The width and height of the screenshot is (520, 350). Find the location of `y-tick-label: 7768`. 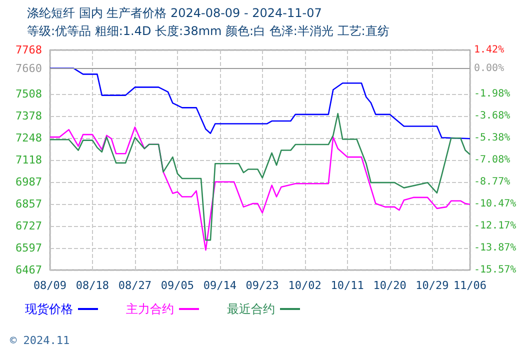

y-tick-label: 7768 is located at coordinates (29, 50).